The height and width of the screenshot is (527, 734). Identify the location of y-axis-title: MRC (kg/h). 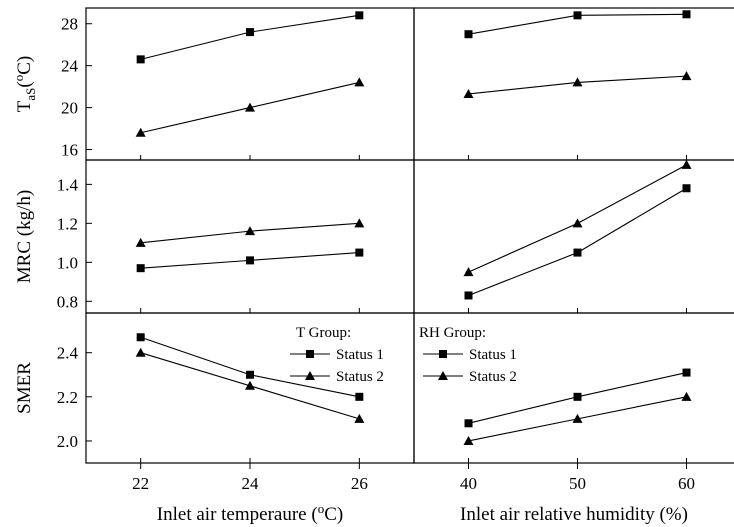
(24, 236).